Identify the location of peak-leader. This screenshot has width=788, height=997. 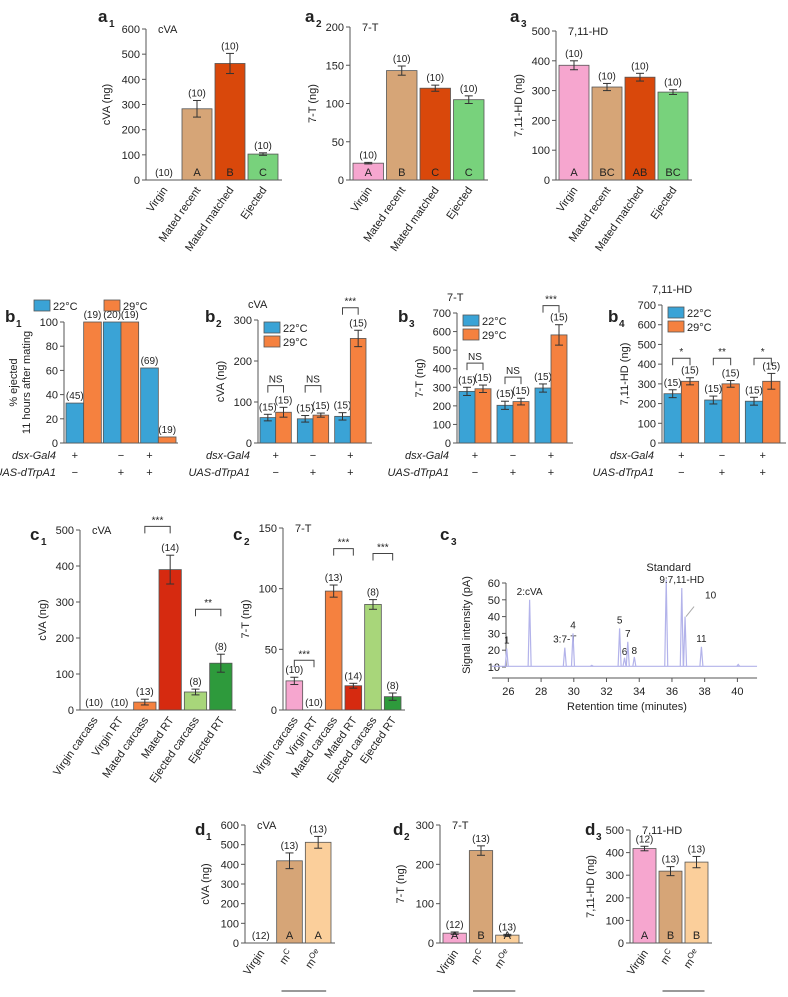
(690, 611).